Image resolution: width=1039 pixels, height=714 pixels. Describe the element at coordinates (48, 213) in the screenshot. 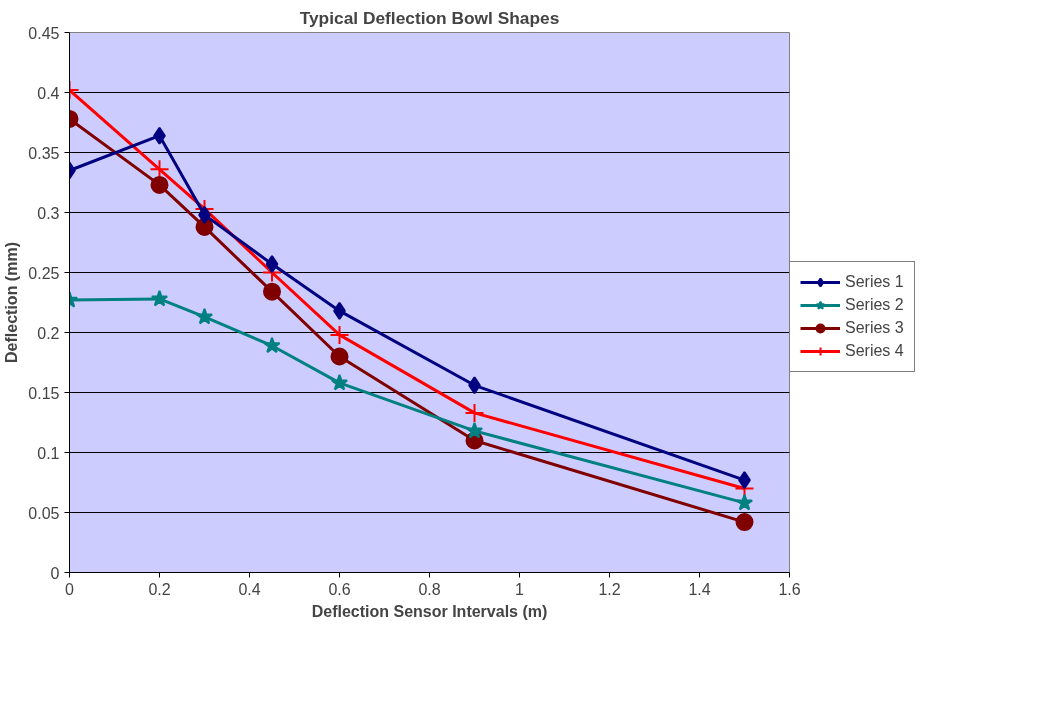

I see `y-tick-label: 0.3` at that location.